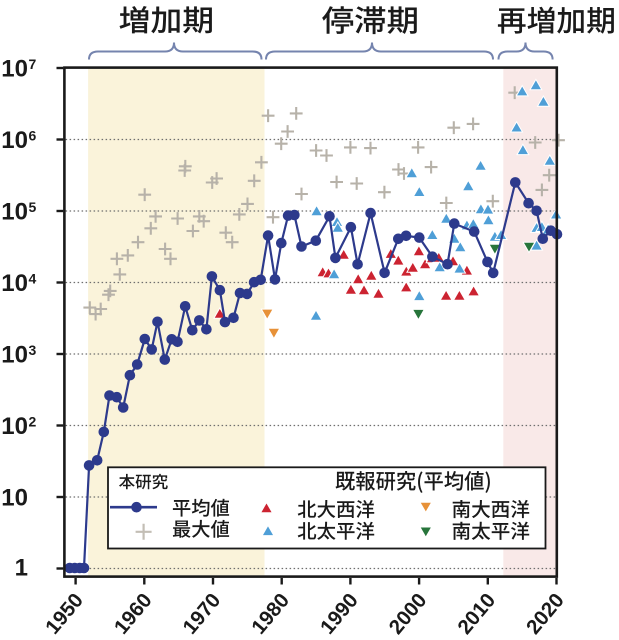 The height and width of the screenshot is (640, 619). Describe the element at coordinates (33, 422) in the screenshot. I see `svg-text: 2` at that location.